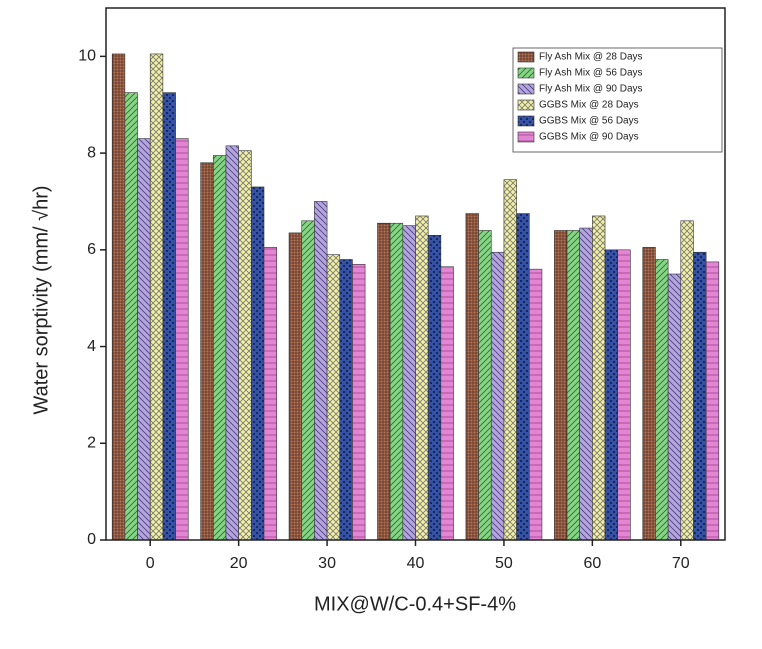 Image resolution: width=762 pixels, height=649 pixels. I want to click on legend-label: GGBS Mix @ 28 Days, so click(589, 105).